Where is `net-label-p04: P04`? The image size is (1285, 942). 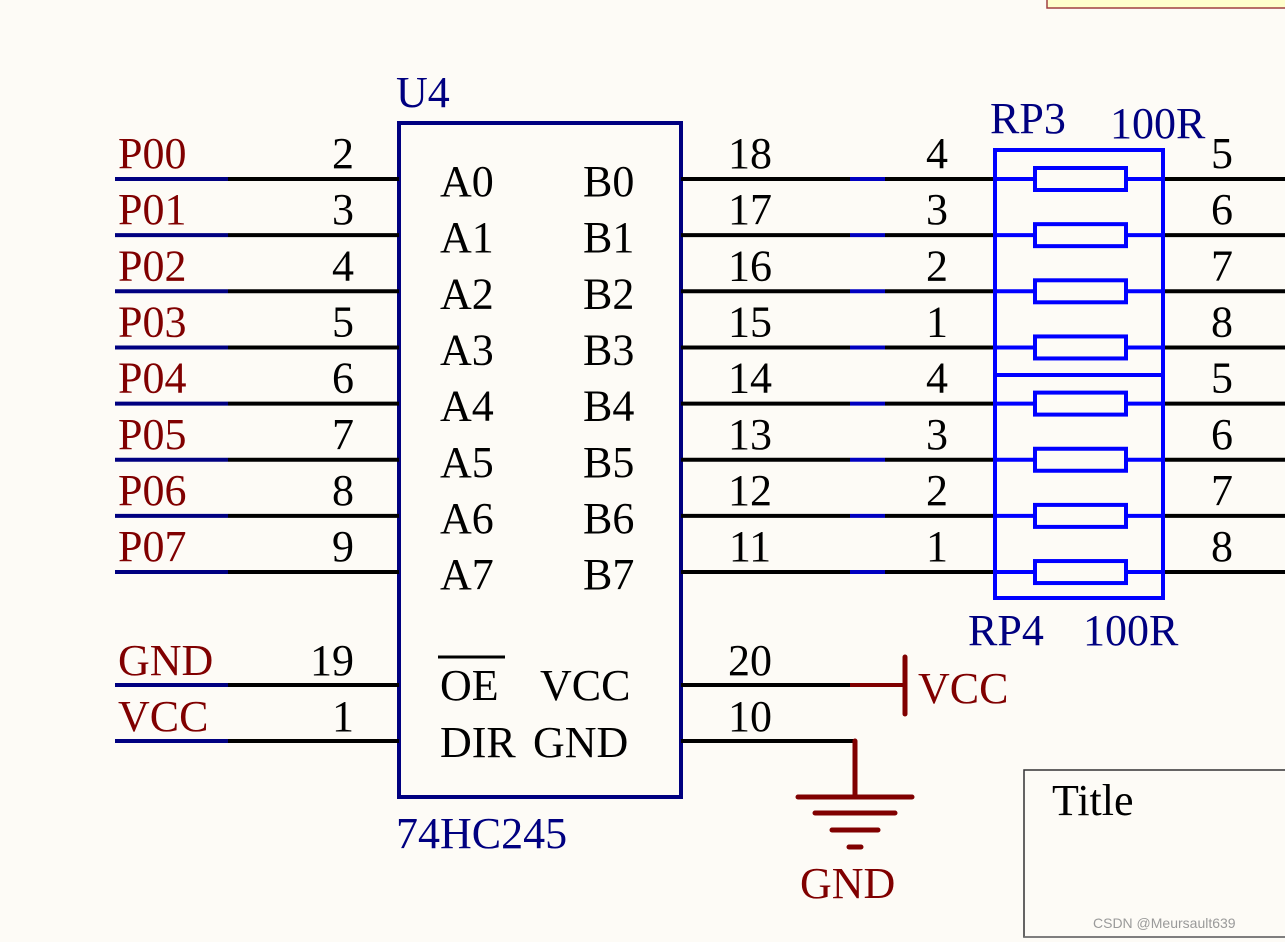
net-label-p04: P04 is located at coordinates (152, 378).